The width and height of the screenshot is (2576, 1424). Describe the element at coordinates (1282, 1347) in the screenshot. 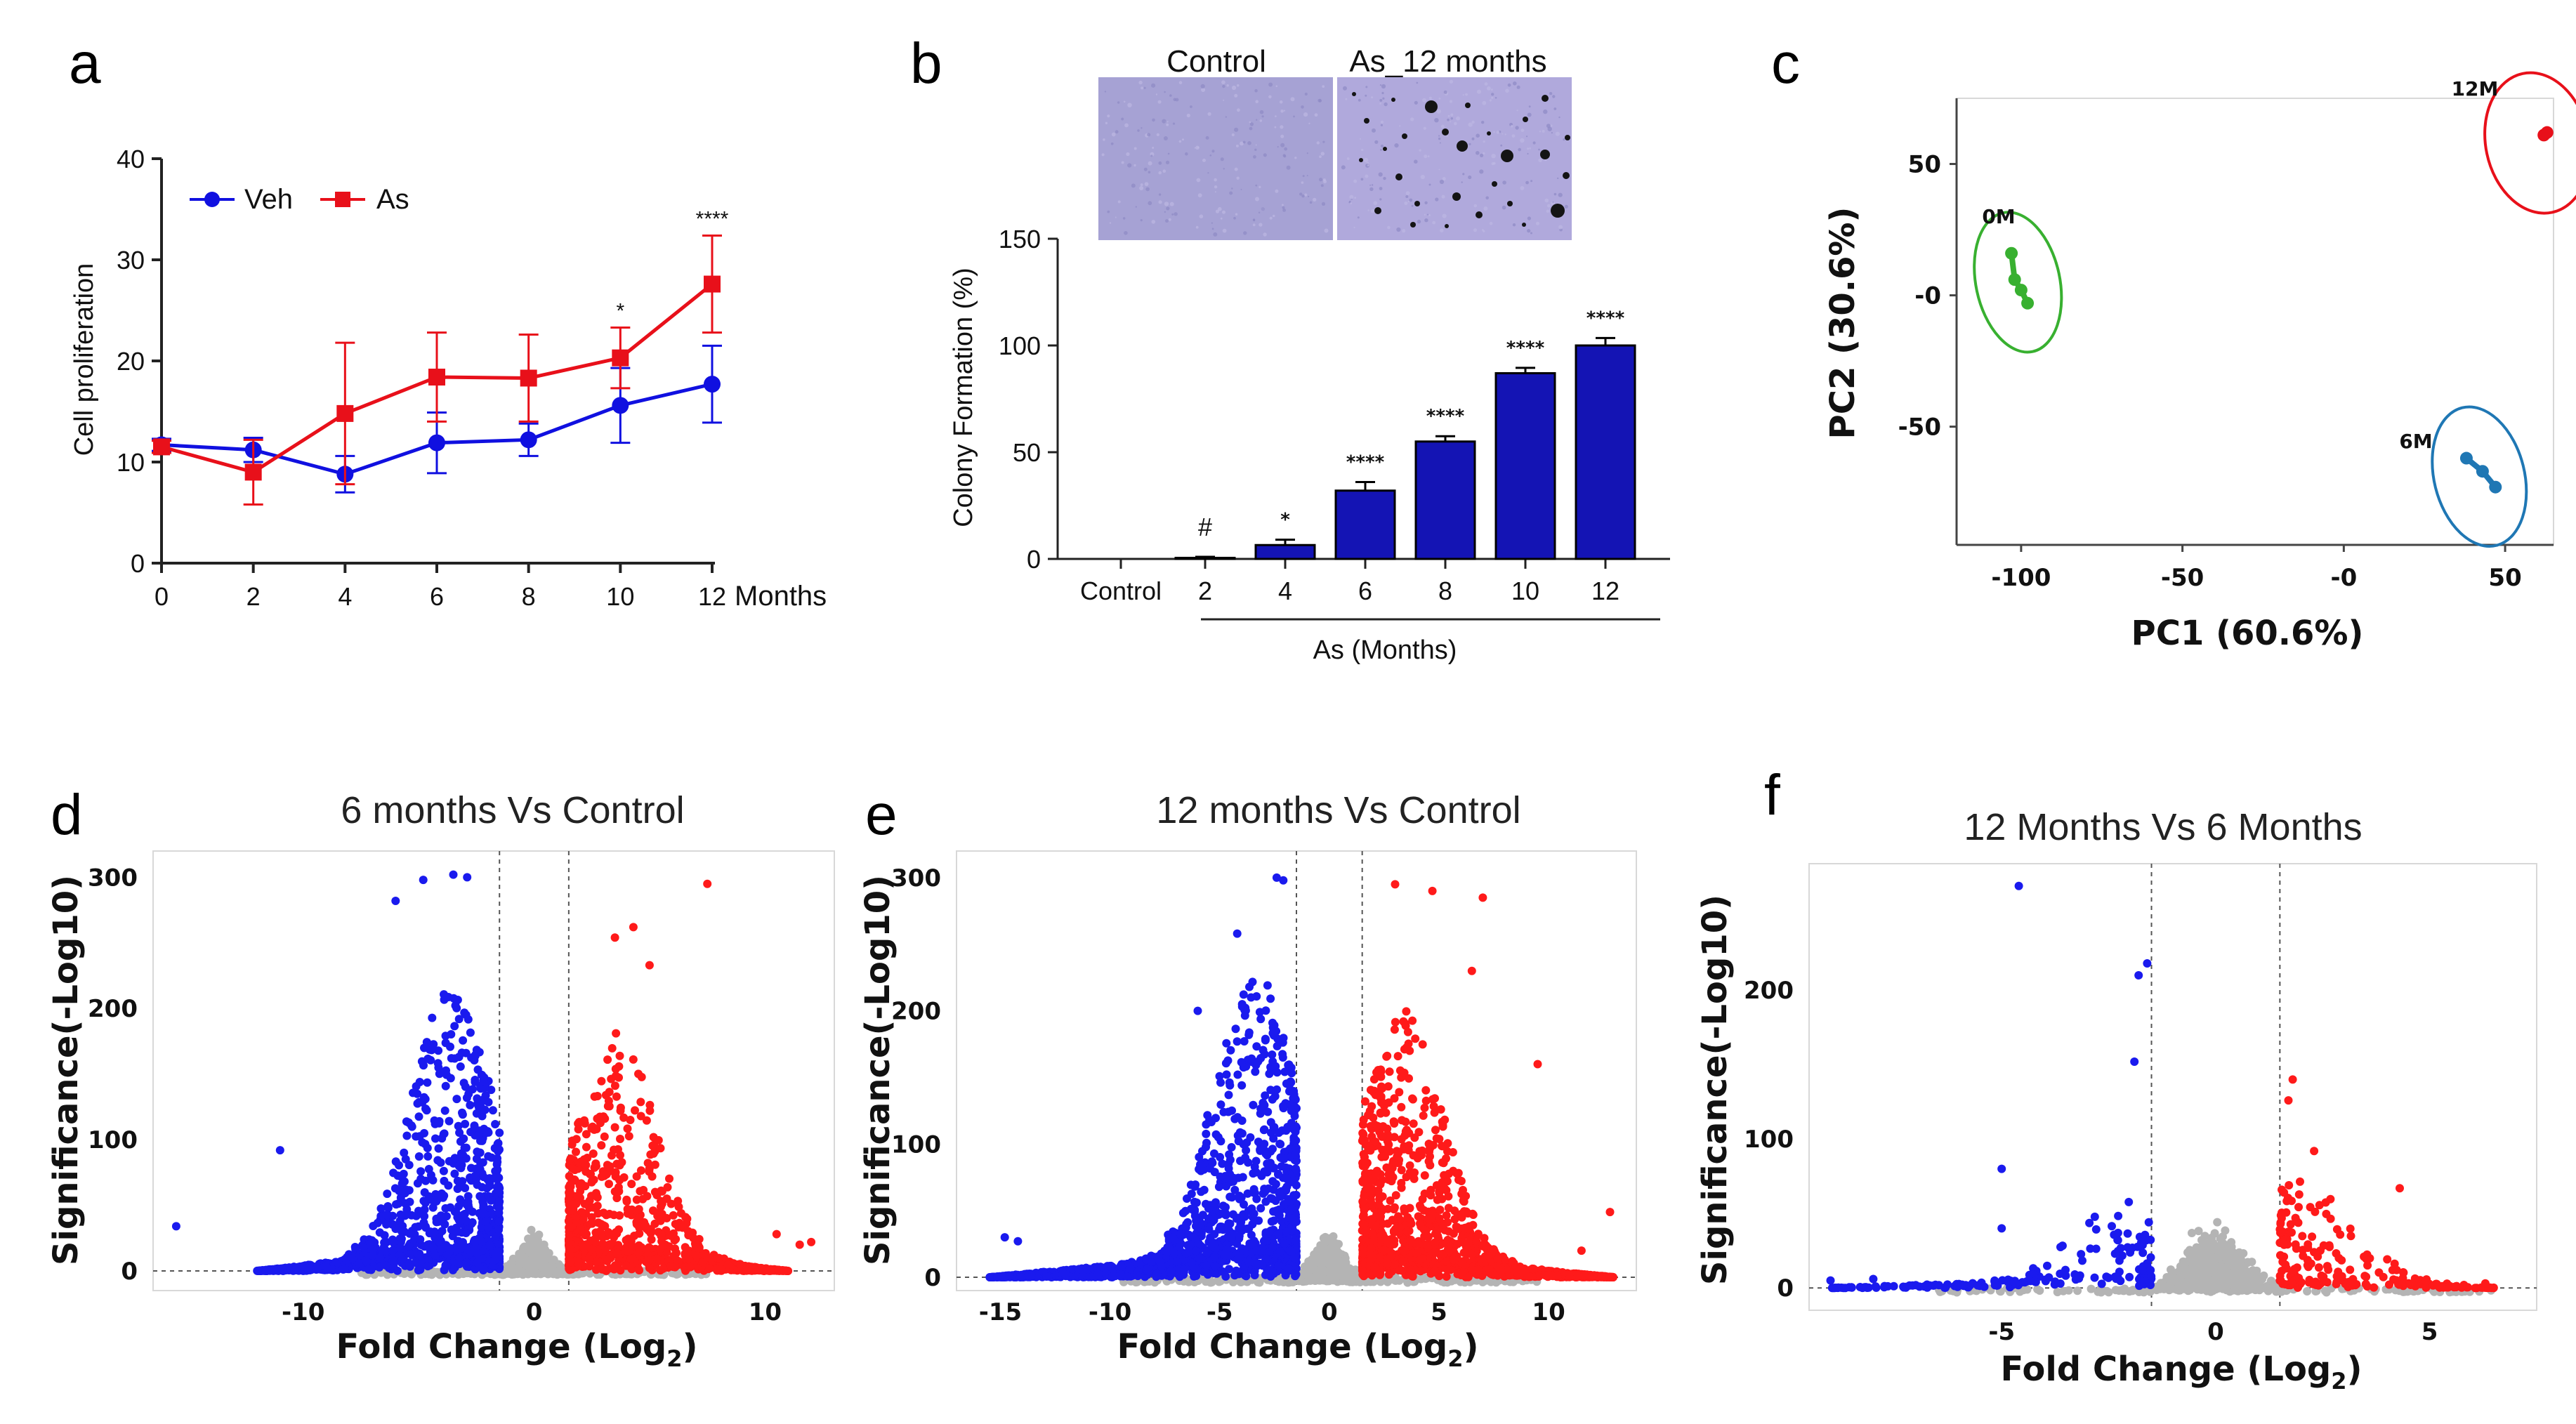

I see `e-x-title-main: Fold Change (Log` at that location.